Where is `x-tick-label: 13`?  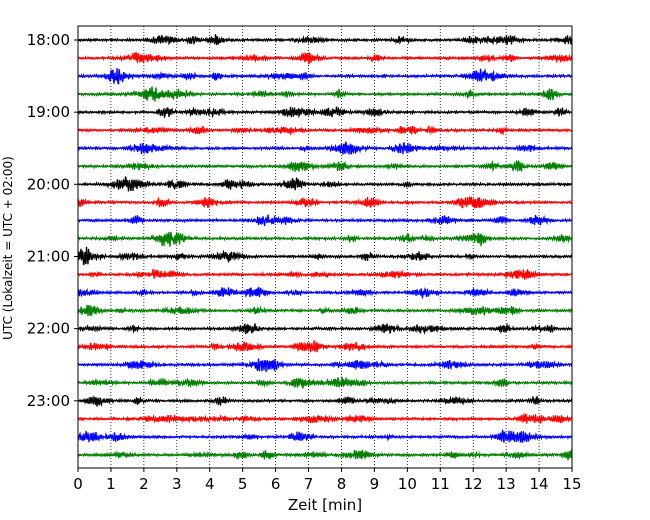 x-tick-label: 13 is located at coordinates (506, 484).